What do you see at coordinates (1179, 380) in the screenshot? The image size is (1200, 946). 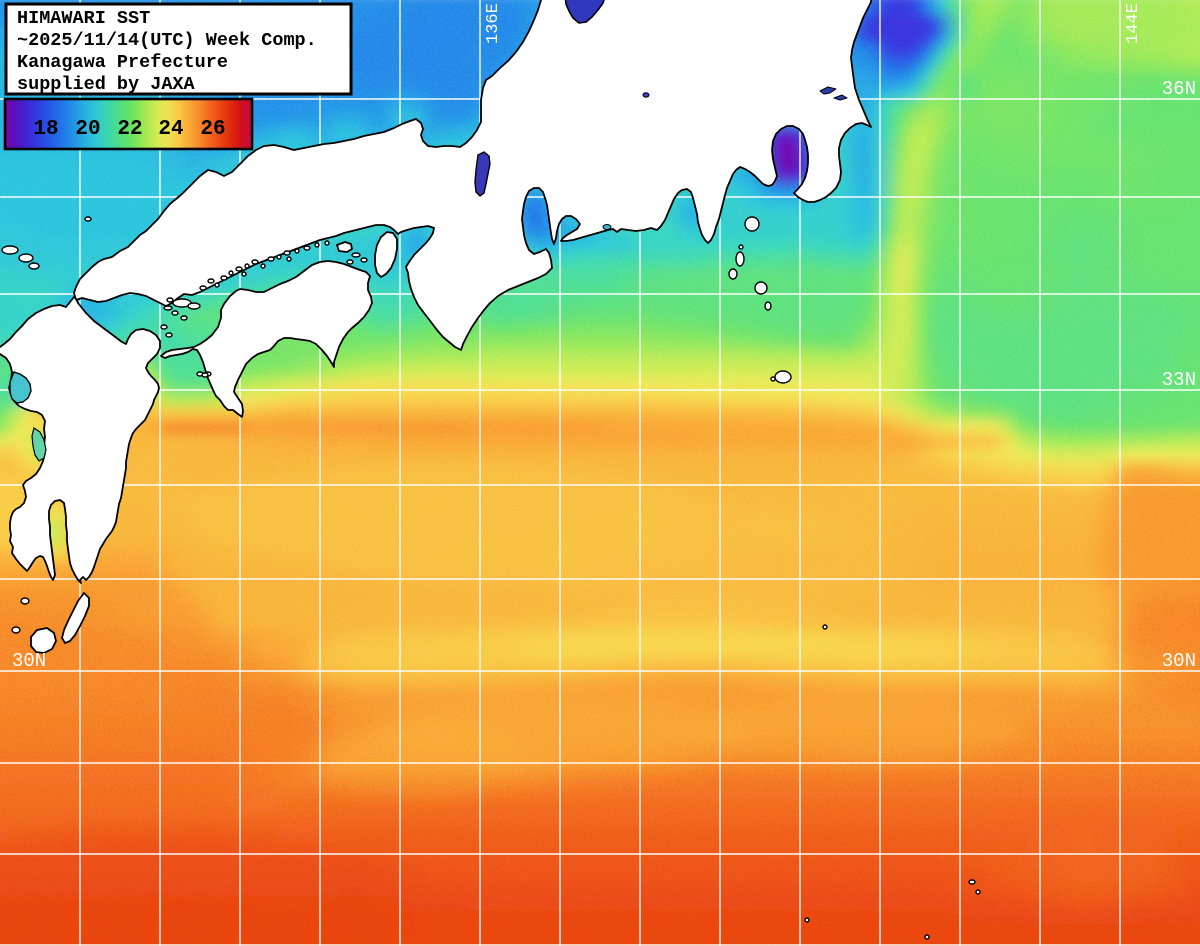 I see `svg-text: 33N` at bounding box center [1179, 380].